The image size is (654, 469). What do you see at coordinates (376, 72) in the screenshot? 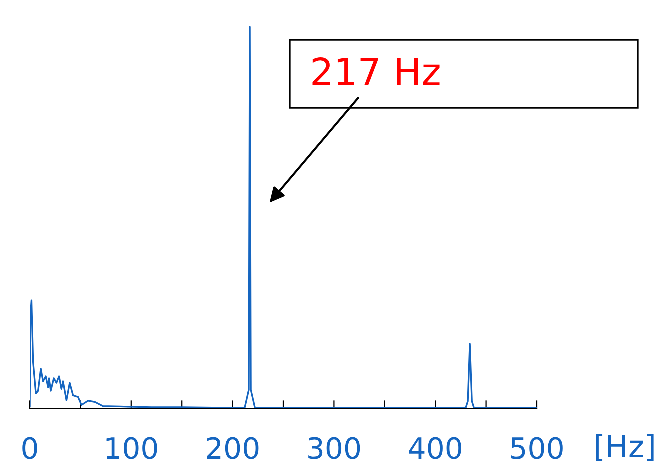
I see `annotation: 217 Hz` at bounding box center [376, 72].